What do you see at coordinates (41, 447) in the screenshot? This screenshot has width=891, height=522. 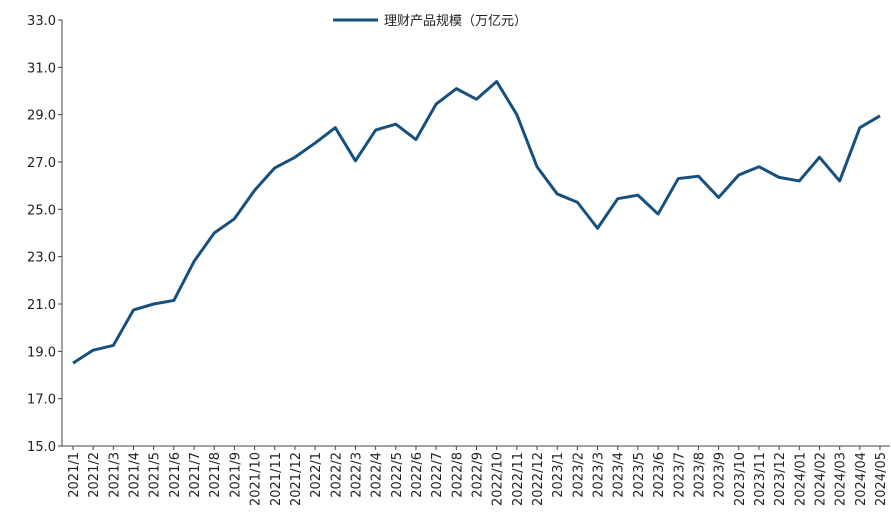 I see `y-tick-label: 15.0` at bounding box center [41, 447].